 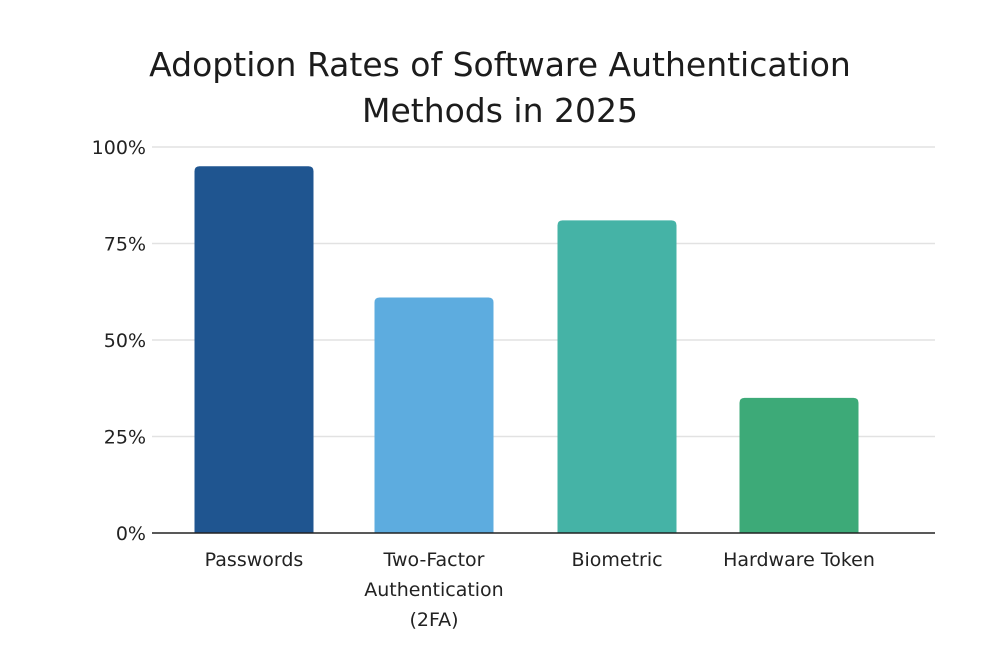 What do you see at coordinates (433, 620) in the screenshot?
I see `x-tick-label: (2FA)` at bounding box center [433, 620].